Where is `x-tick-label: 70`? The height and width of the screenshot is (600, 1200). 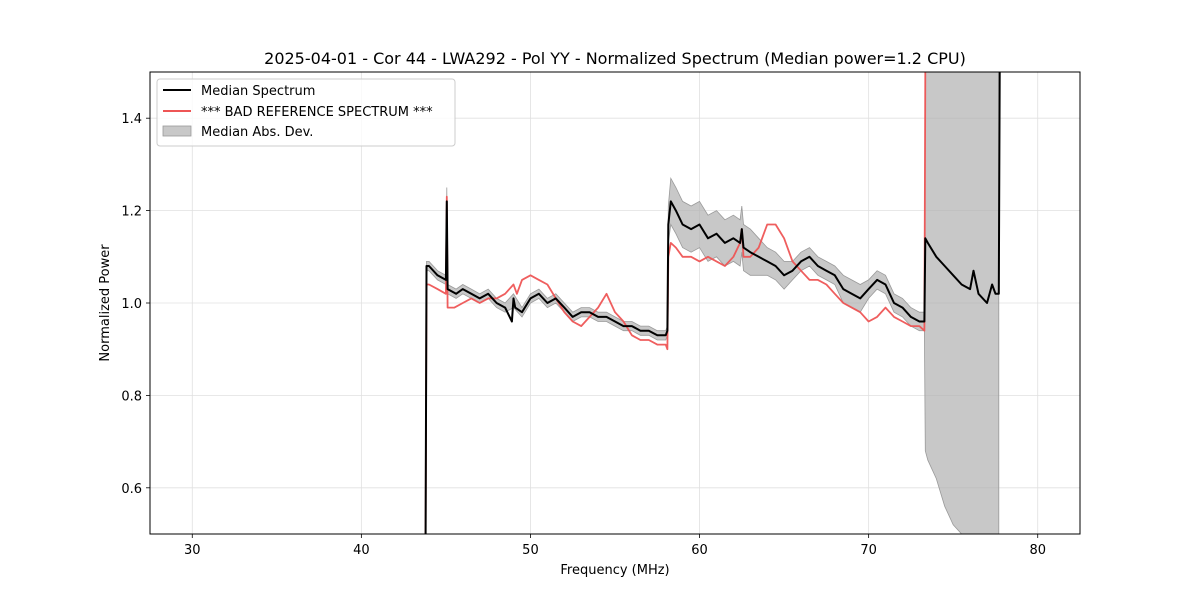
x-tick-label: 70 is located at coordinates (868, 550).